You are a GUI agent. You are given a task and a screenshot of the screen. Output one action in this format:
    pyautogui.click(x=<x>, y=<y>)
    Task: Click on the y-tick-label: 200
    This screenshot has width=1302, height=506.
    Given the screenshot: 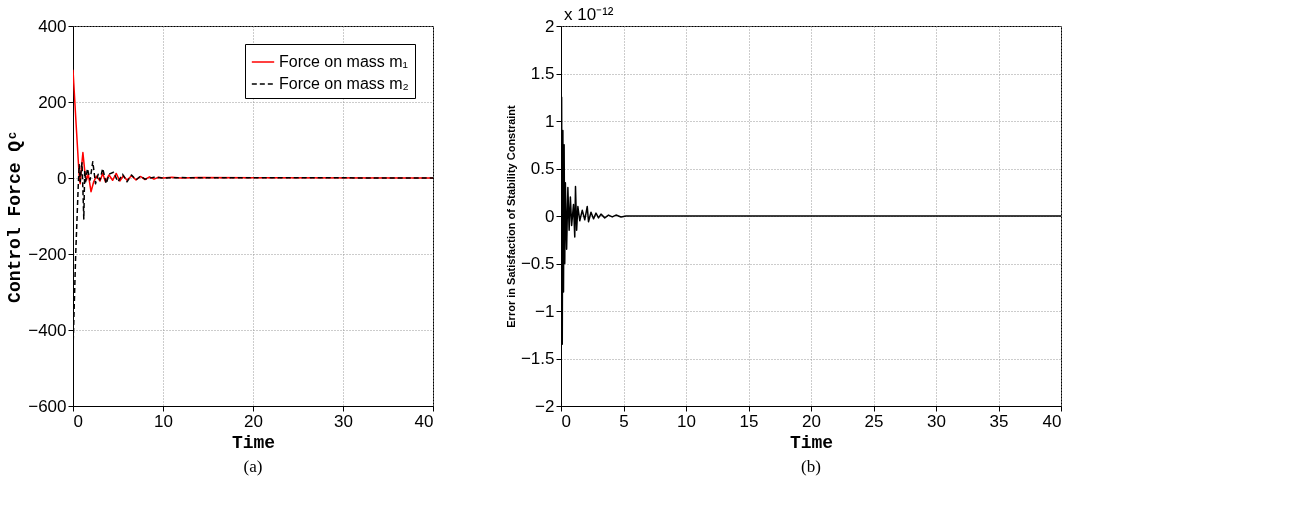 What is the action you would take?
    pyautogui.click(x=52, y=102)
    